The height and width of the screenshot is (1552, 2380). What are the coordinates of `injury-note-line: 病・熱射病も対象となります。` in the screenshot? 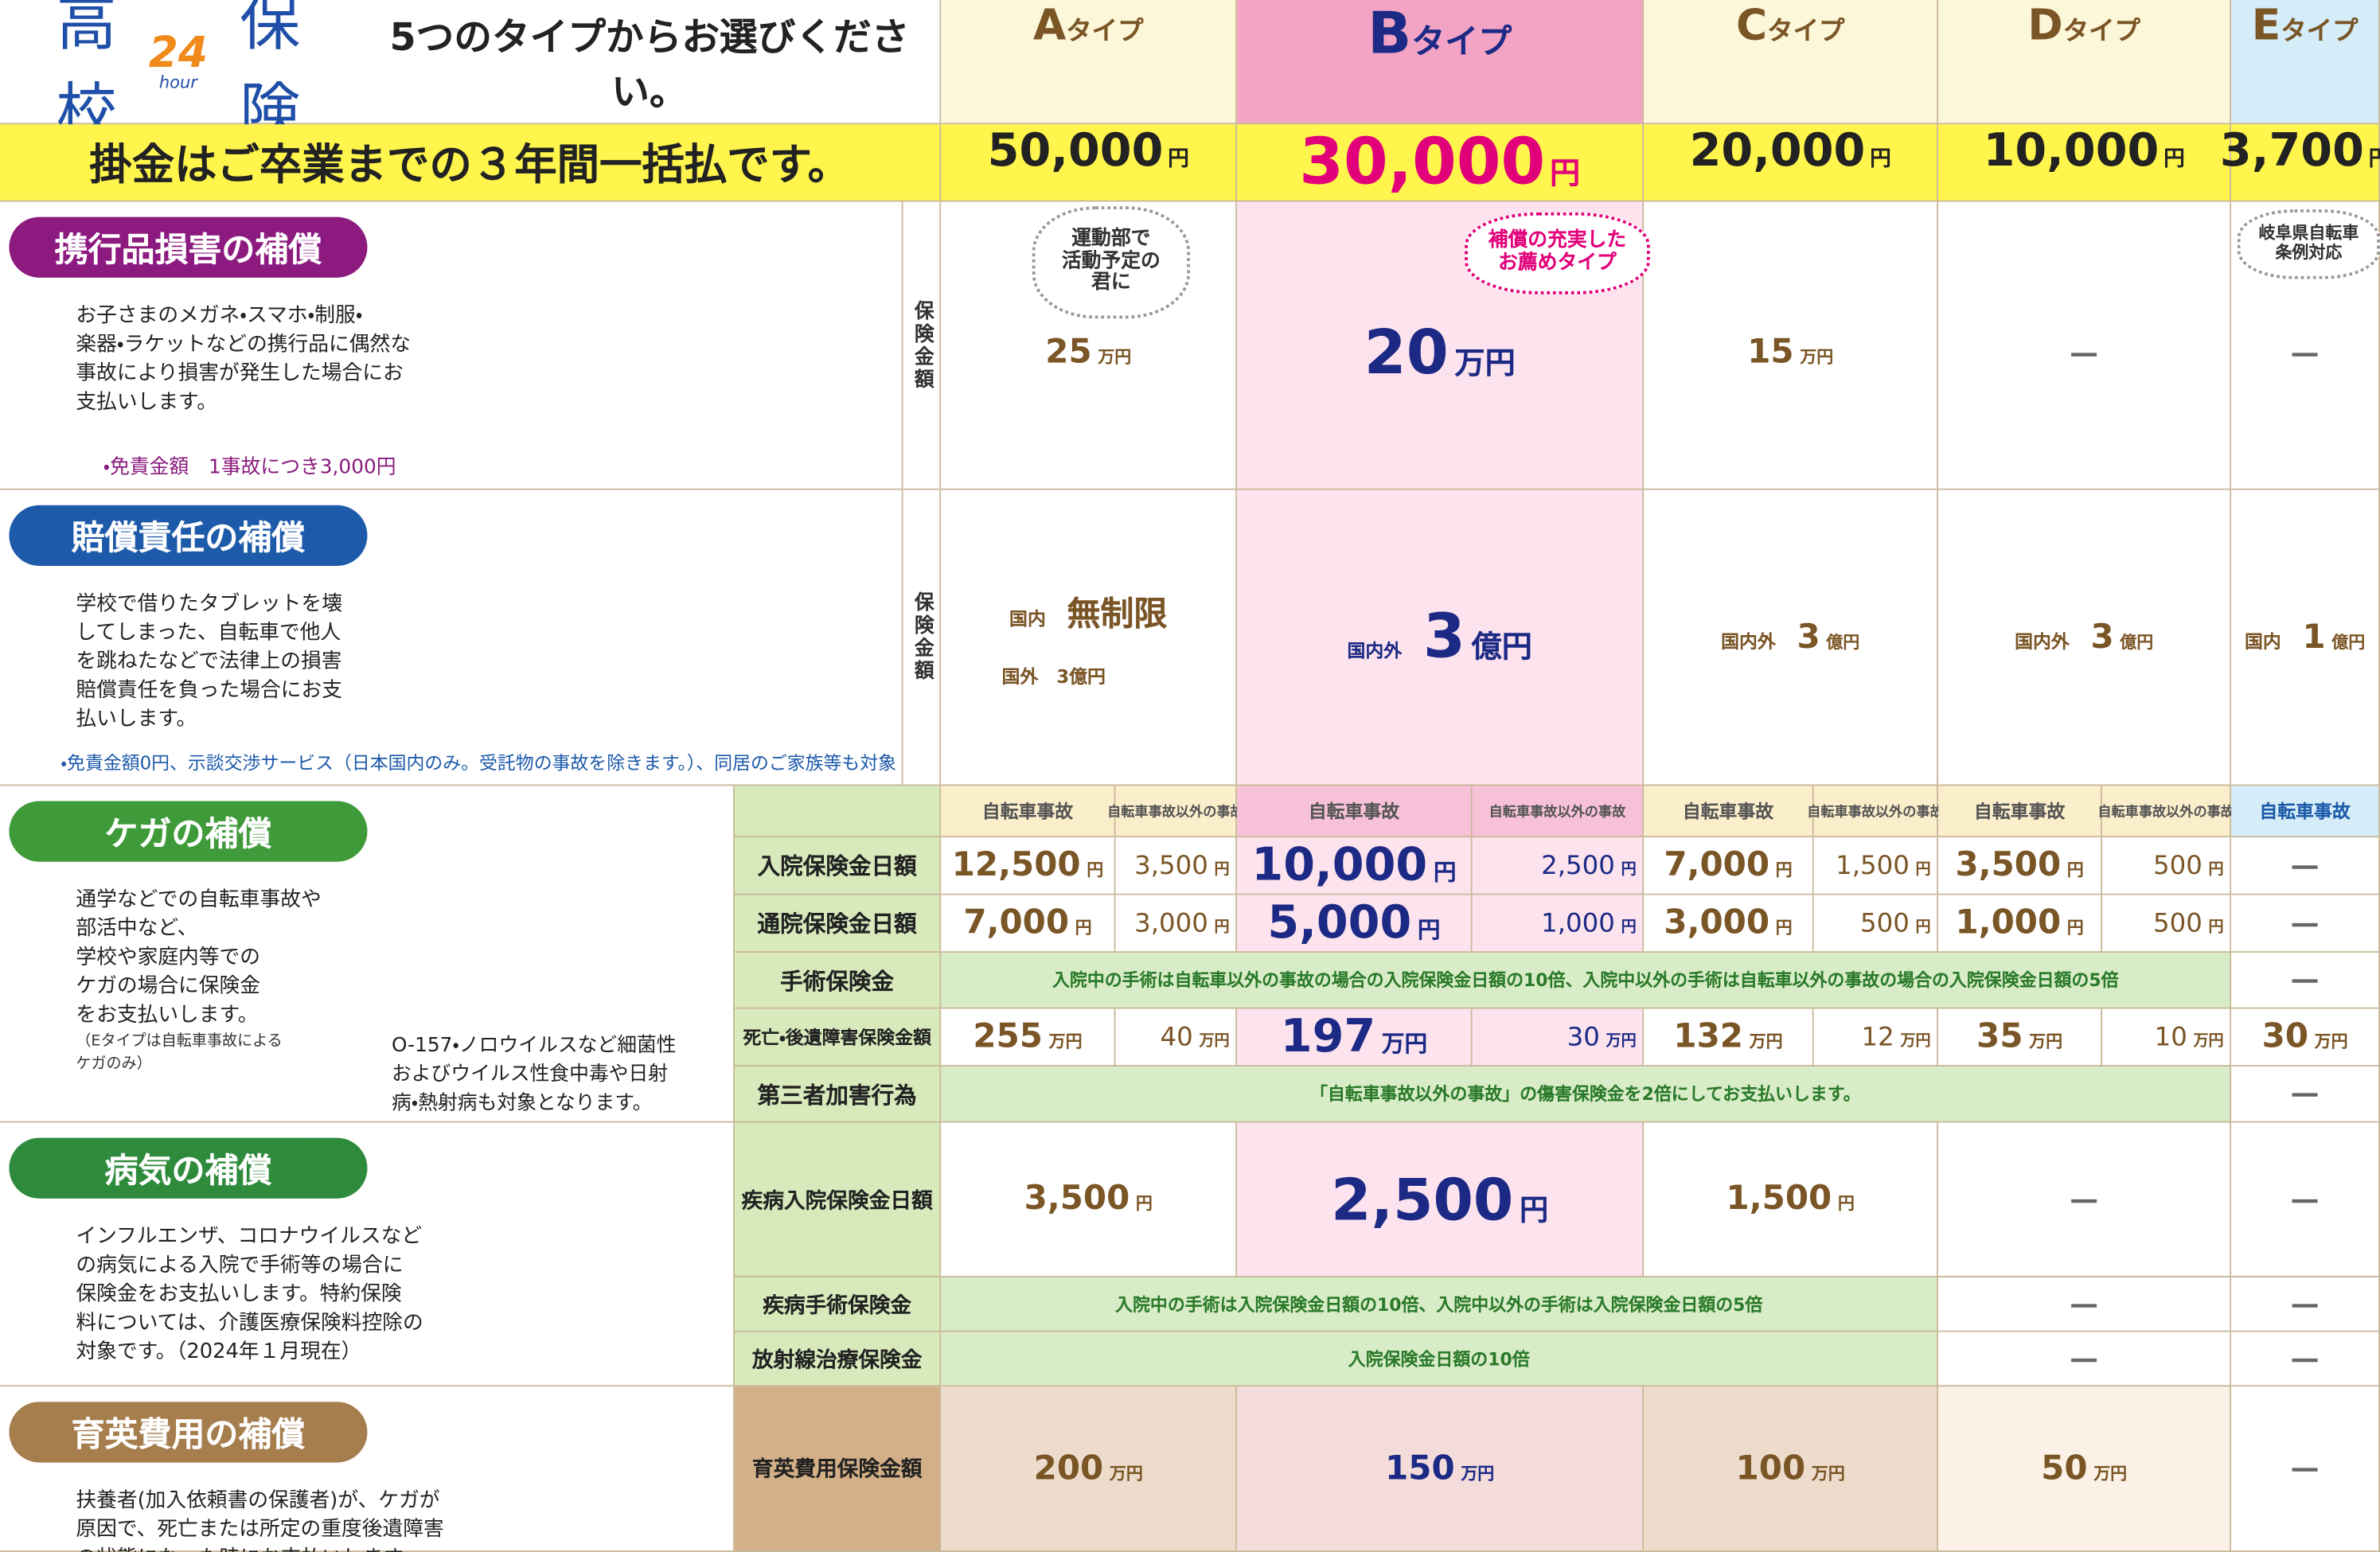 It's located at (522, 1104).